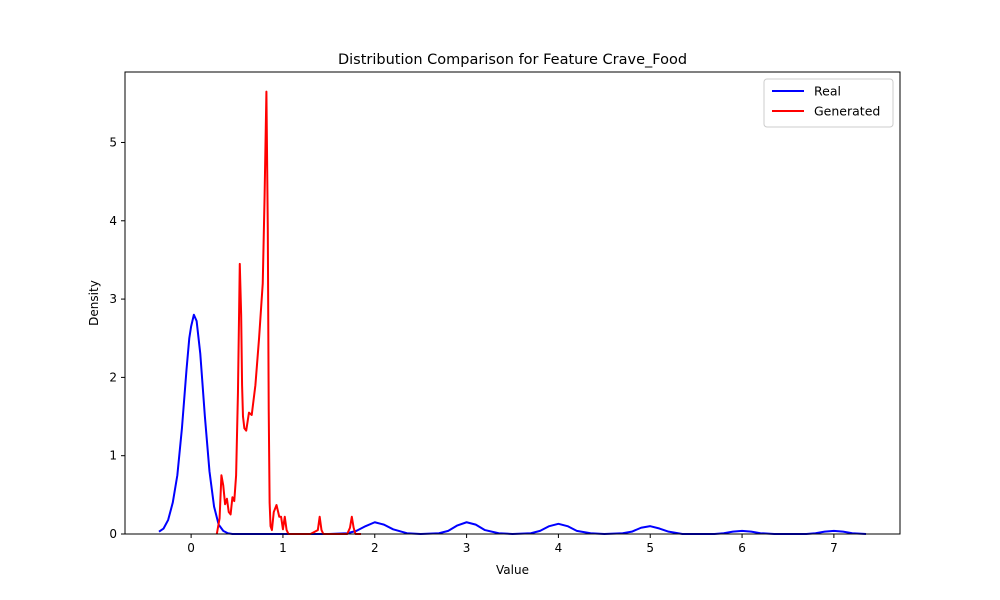 The height and width of the screenshot is (600, 1000). I want to click on y-tick-label: 1, so click(113, 456).